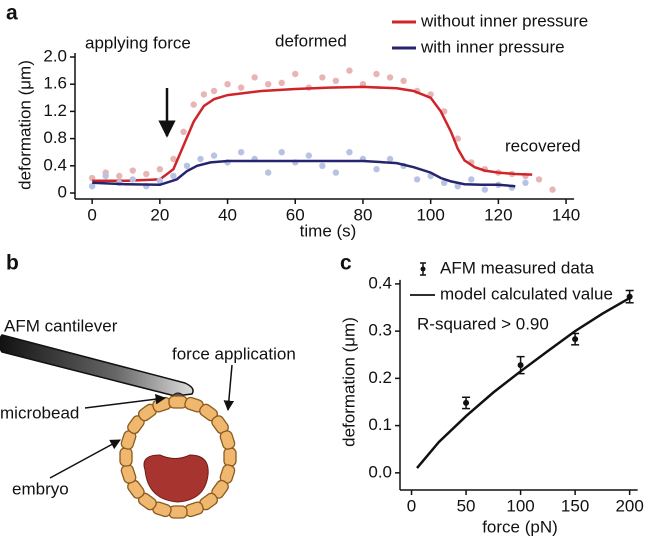 The height and width of the screenshot is (542, 661). Describe the element at coordinates (12, 13) in the screenshot. I see `panel-letter: a` at that location.